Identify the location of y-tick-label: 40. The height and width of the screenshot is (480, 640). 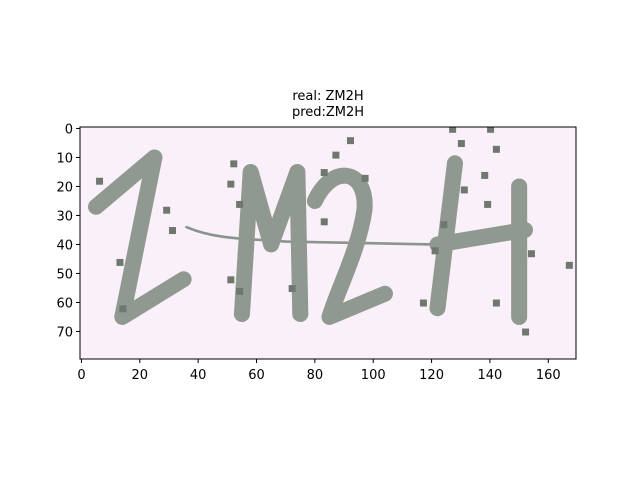
(64, 245).